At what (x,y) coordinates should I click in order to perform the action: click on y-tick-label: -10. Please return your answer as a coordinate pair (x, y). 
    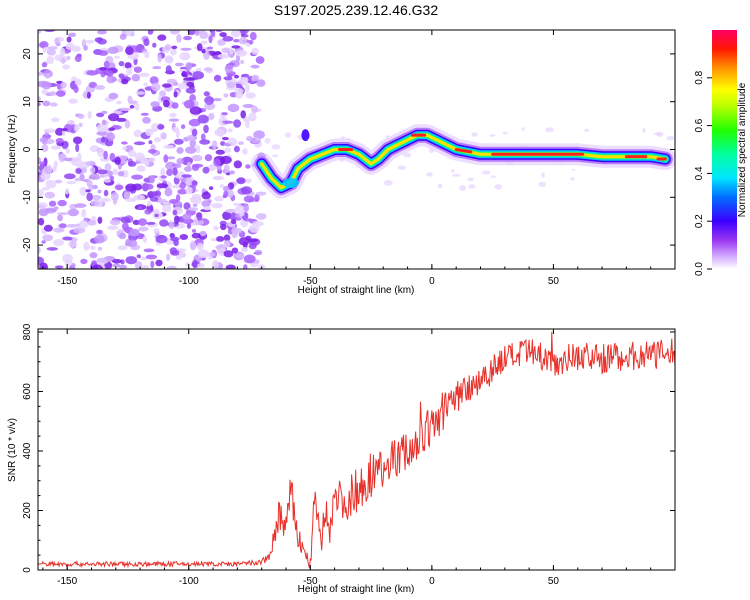
    Looking at the image, I should click on (27, 197).